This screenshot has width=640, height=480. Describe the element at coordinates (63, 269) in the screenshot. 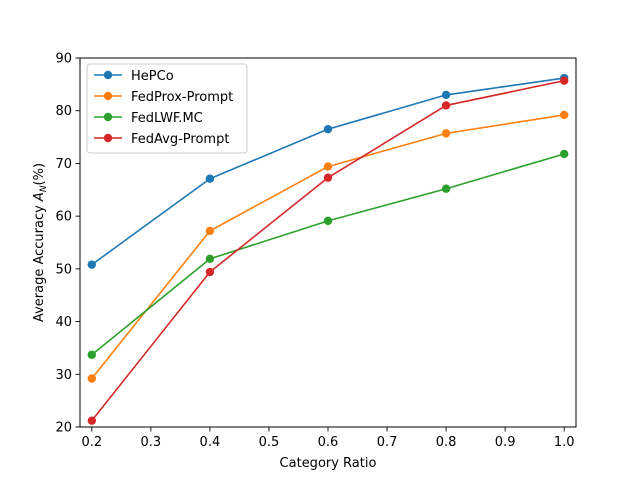

I see `y-tick-label-3: 50` at that location.